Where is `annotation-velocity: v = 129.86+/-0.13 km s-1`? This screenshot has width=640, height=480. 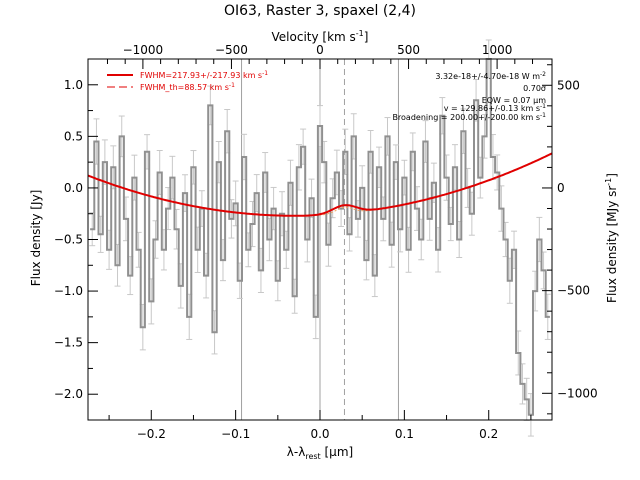
annotation-velocity: v = 129.86+/-0.13 km s-1 is located at coordinates (495, 108).